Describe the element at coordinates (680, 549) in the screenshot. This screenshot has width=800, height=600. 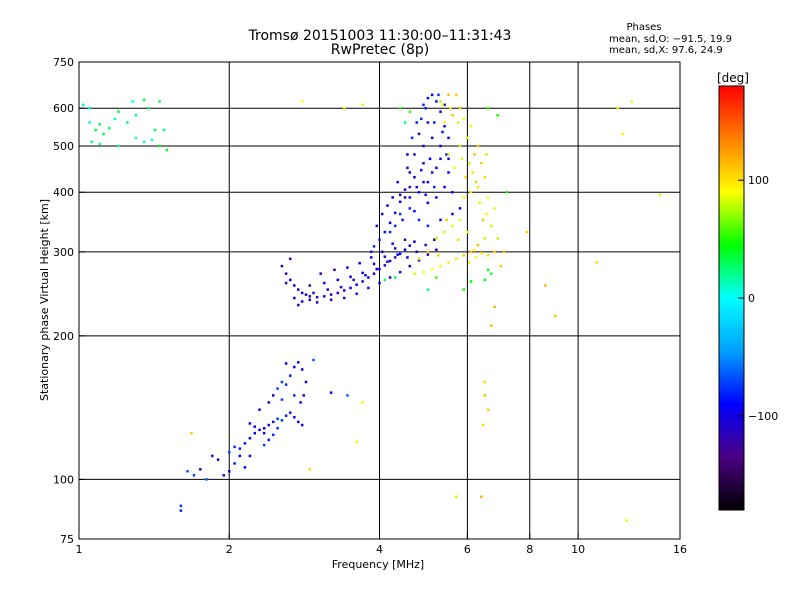
I see `x-tick-label: 16` at that location.